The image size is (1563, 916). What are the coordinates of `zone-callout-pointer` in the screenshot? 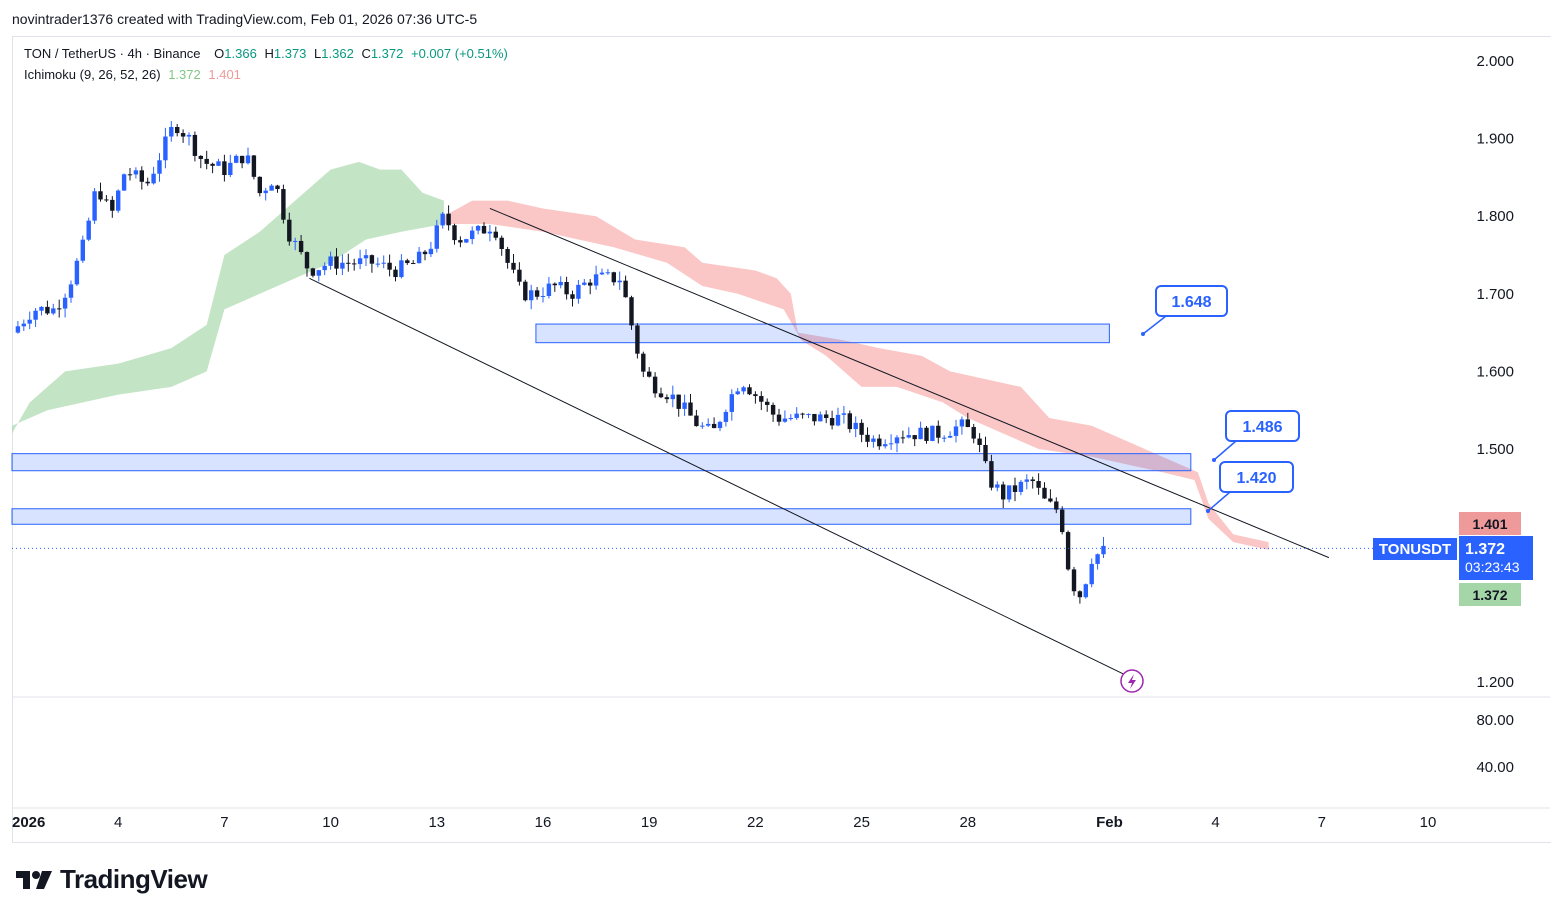 It's located at (1219, 501).